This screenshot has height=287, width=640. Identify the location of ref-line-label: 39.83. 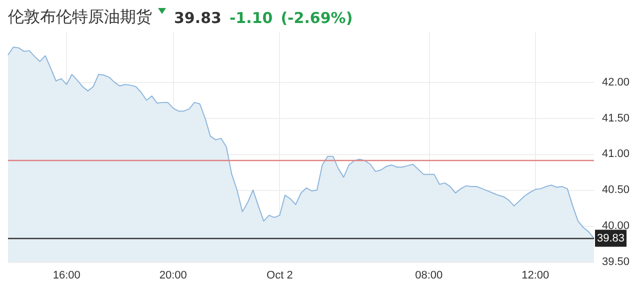
(611, 238).